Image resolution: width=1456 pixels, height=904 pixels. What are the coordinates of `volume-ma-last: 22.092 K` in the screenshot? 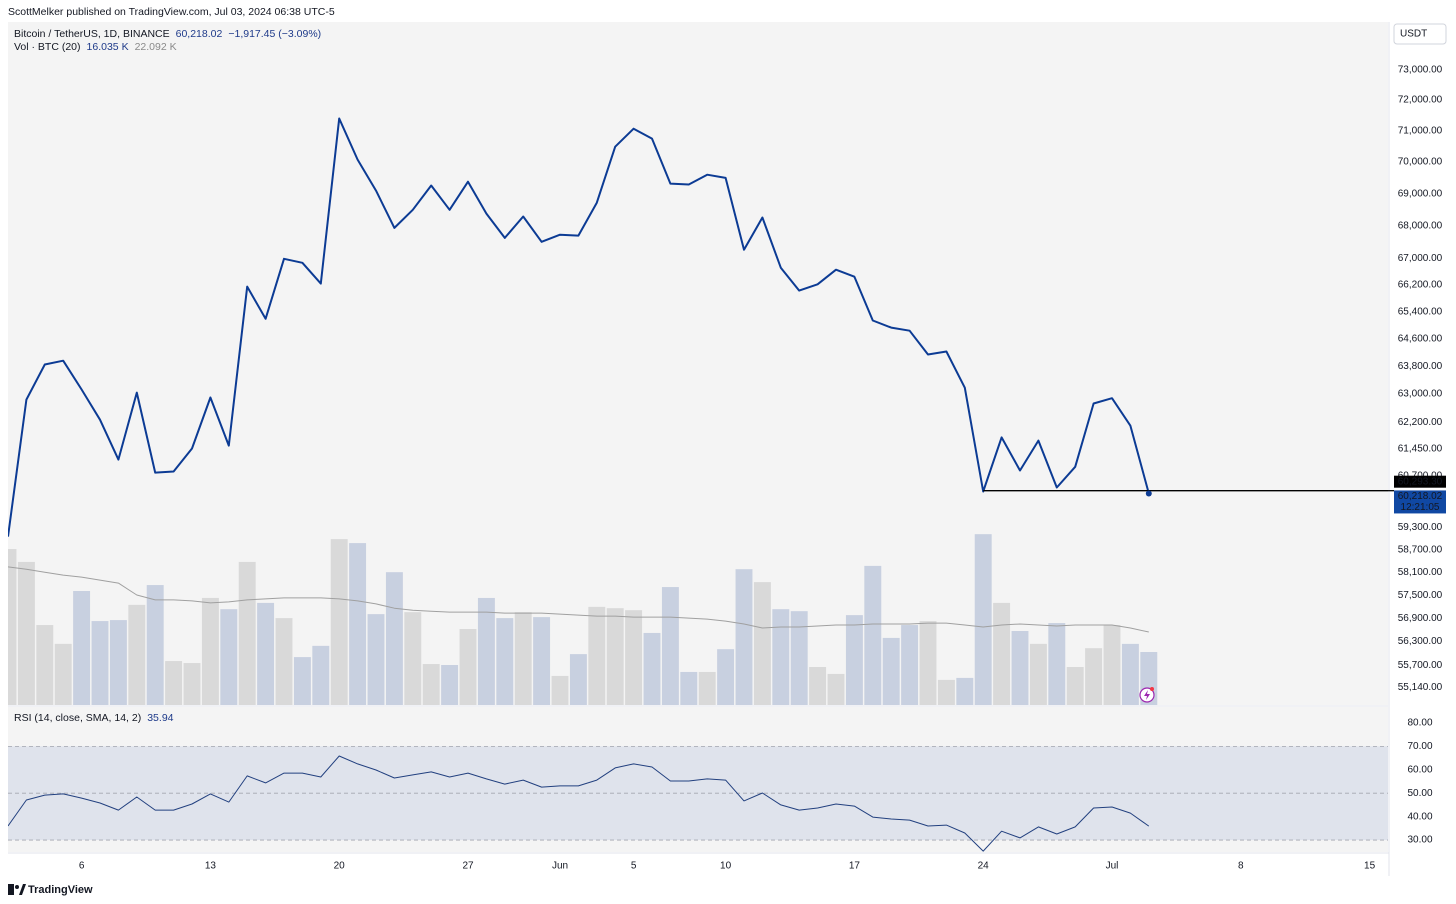 It's located at (156, 47).